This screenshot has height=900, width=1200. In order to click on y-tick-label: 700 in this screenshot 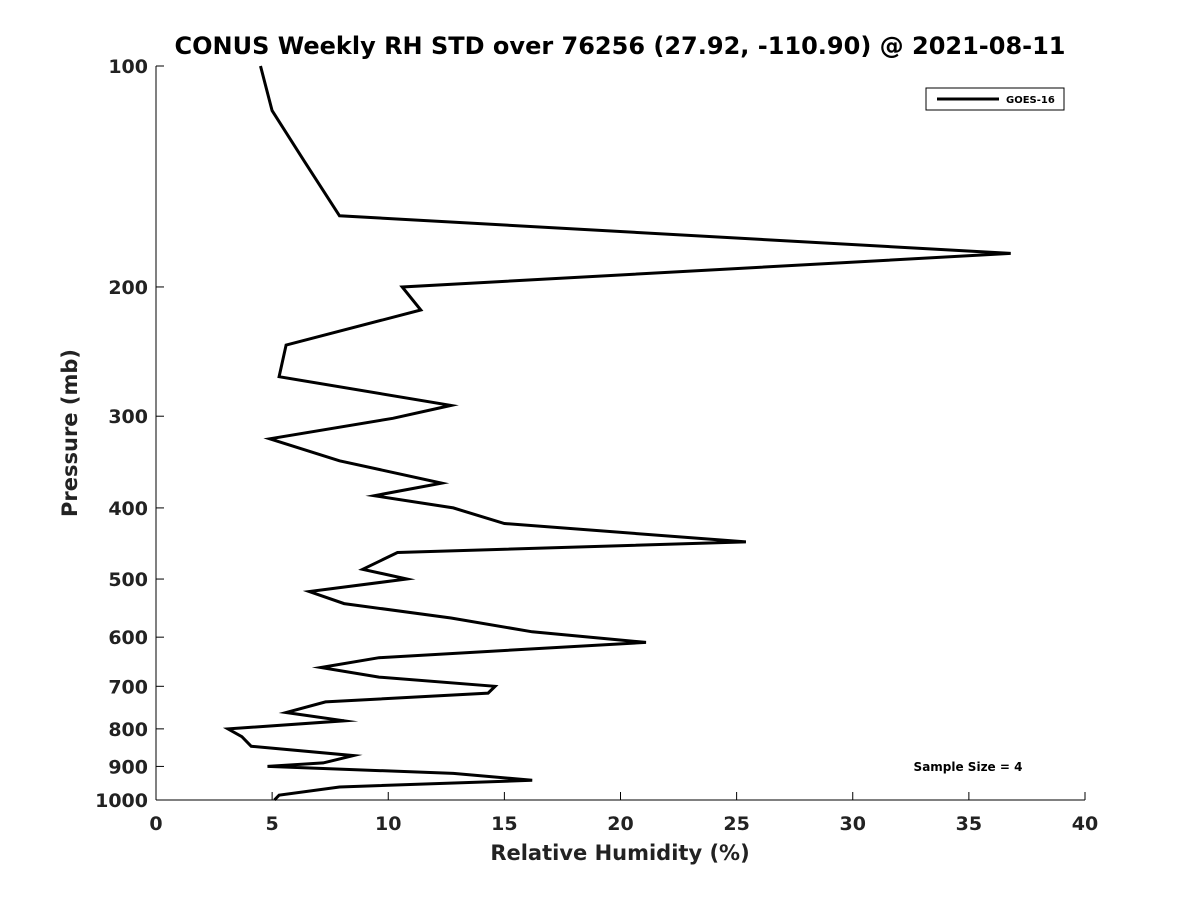, I will do `click(128, 687)`.